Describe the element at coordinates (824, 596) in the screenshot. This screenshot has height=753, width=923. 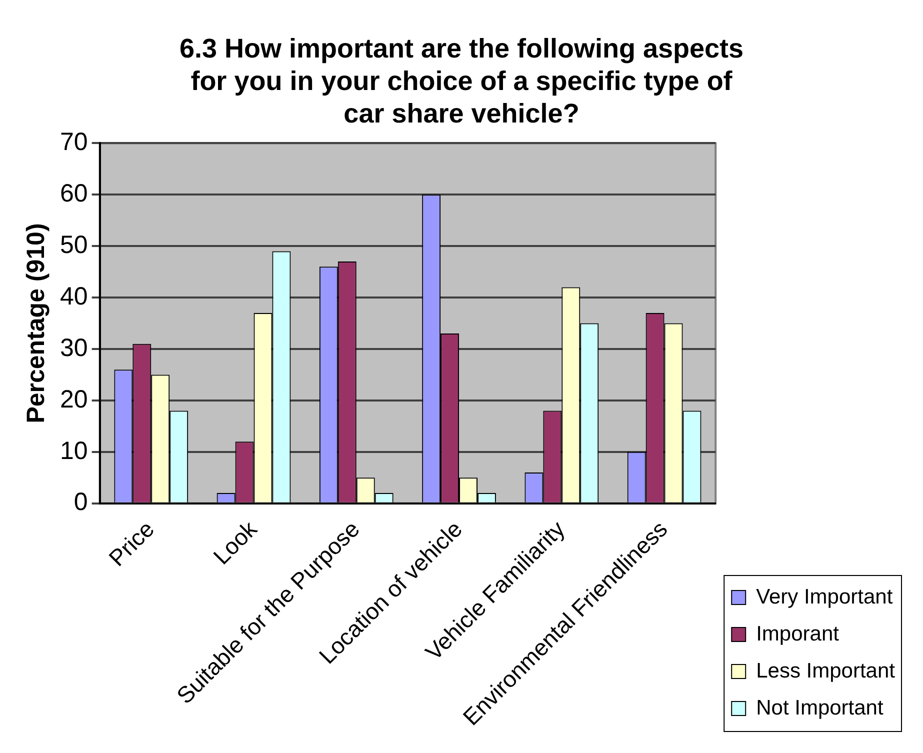
I see `legend-label: Very Important` at that location.